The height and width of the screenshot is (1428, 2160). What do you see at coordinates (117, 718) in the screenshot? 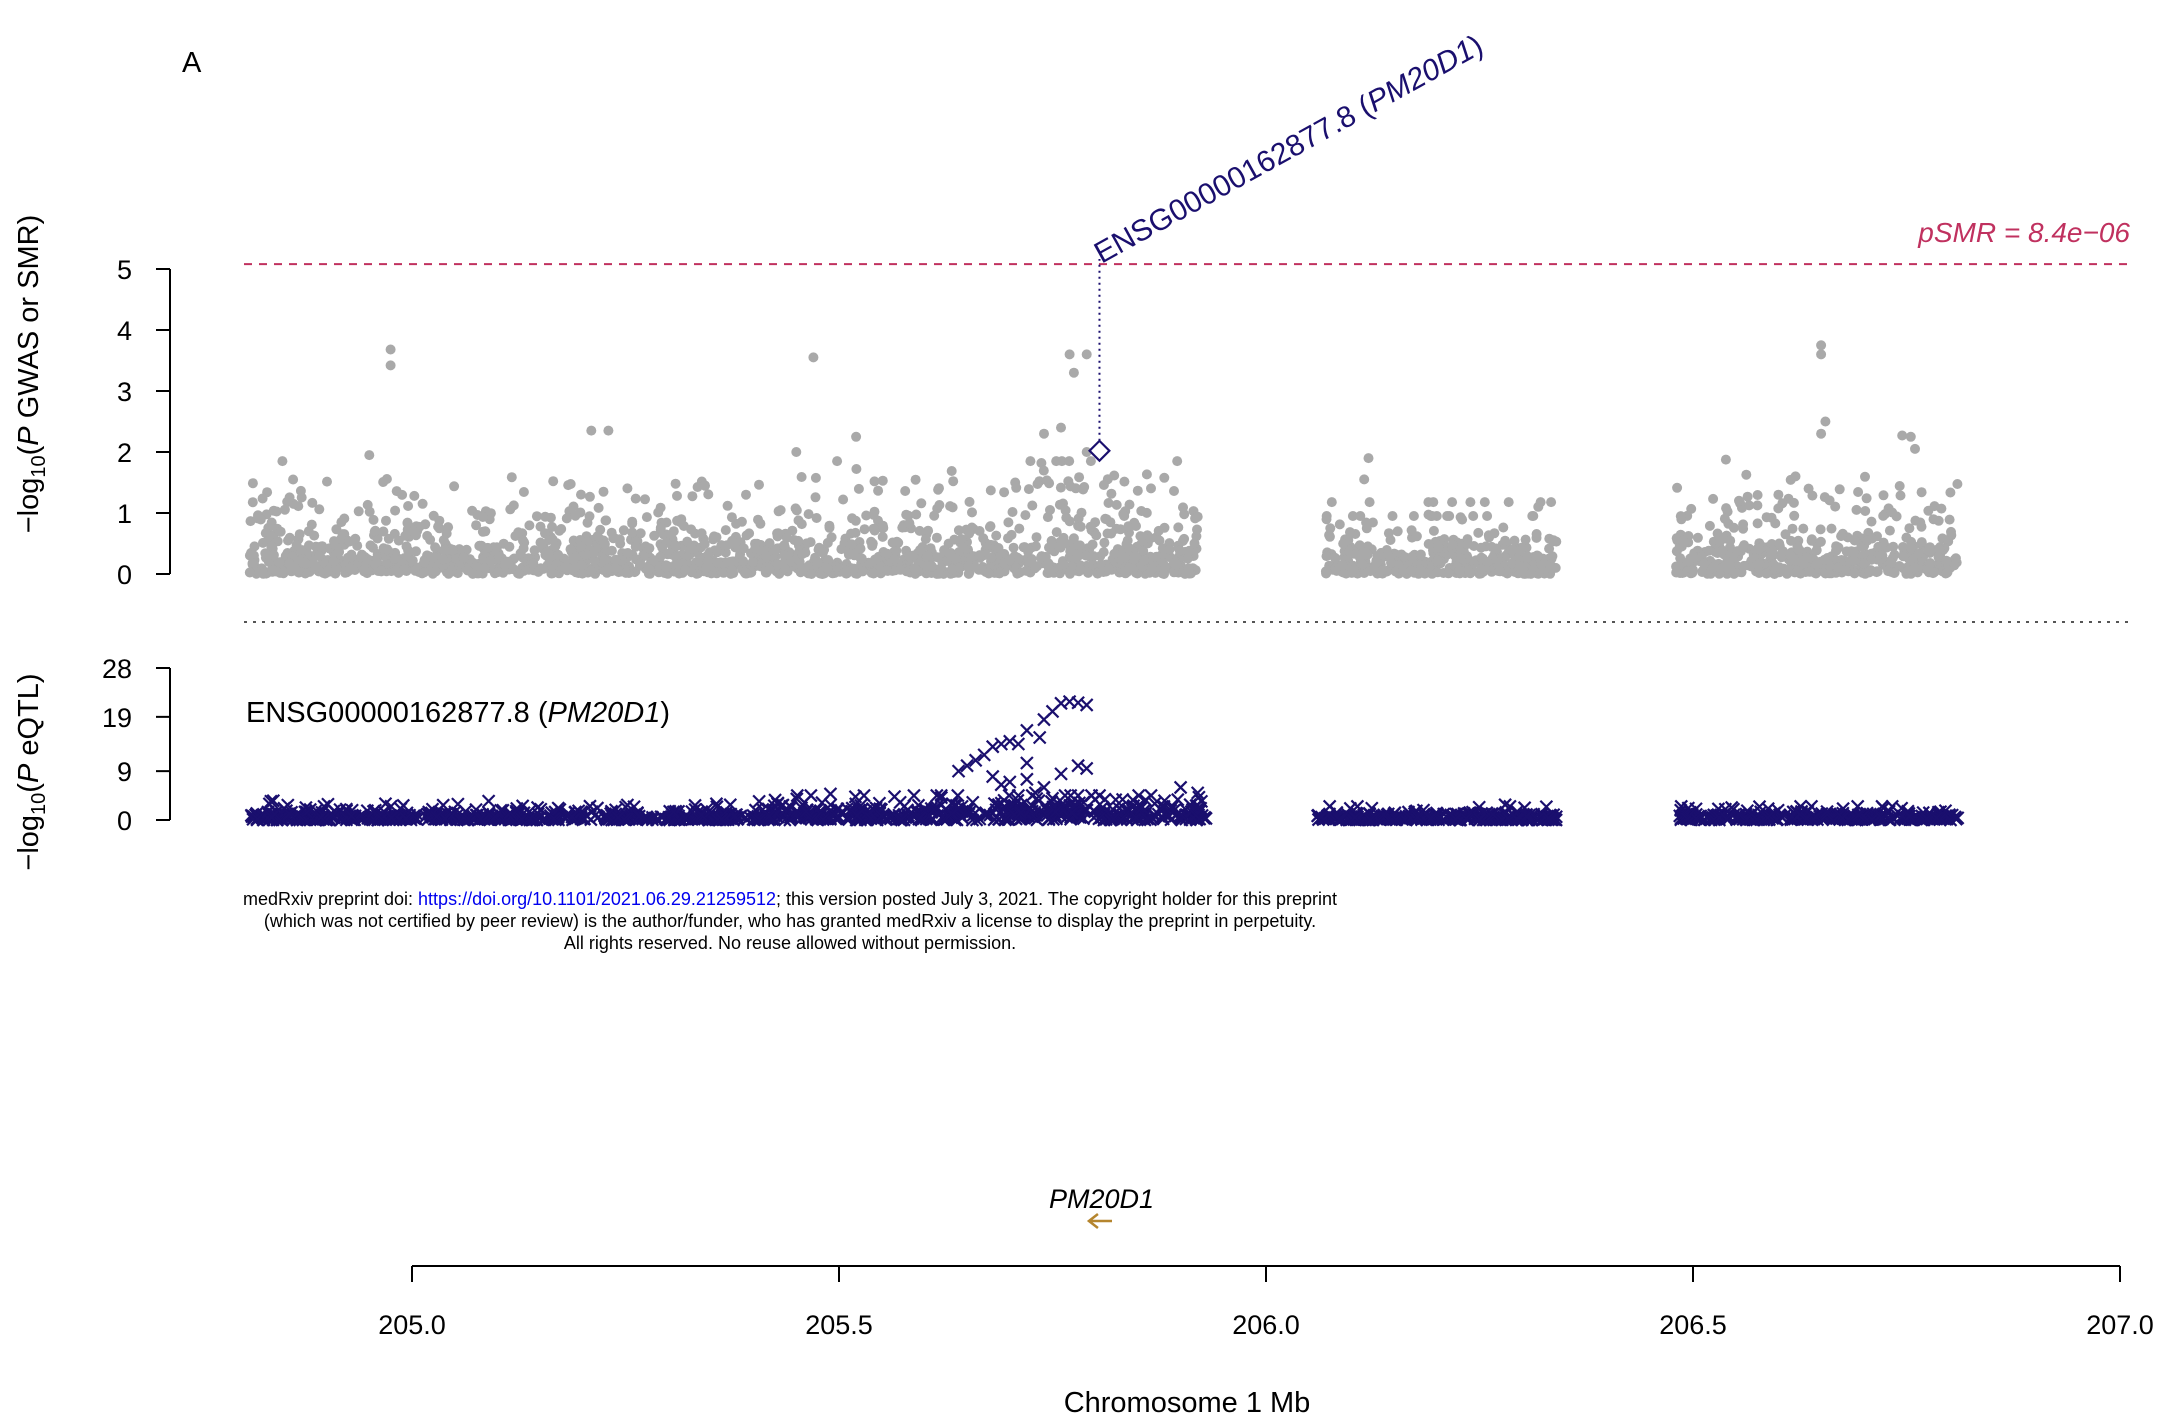
I see `eqtl-y-tick-label: 19` at bounding box center [117, 718].